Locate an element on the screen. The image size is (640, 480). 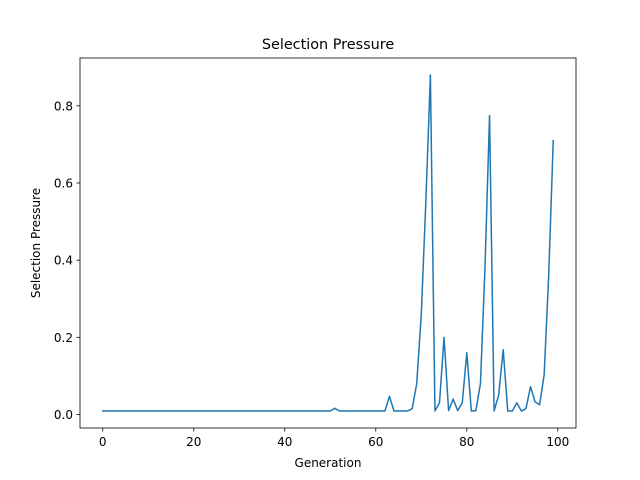
y-axis: 0.0 0.2 0.4 0.6 0.8 is located at coordinates (67, 260).